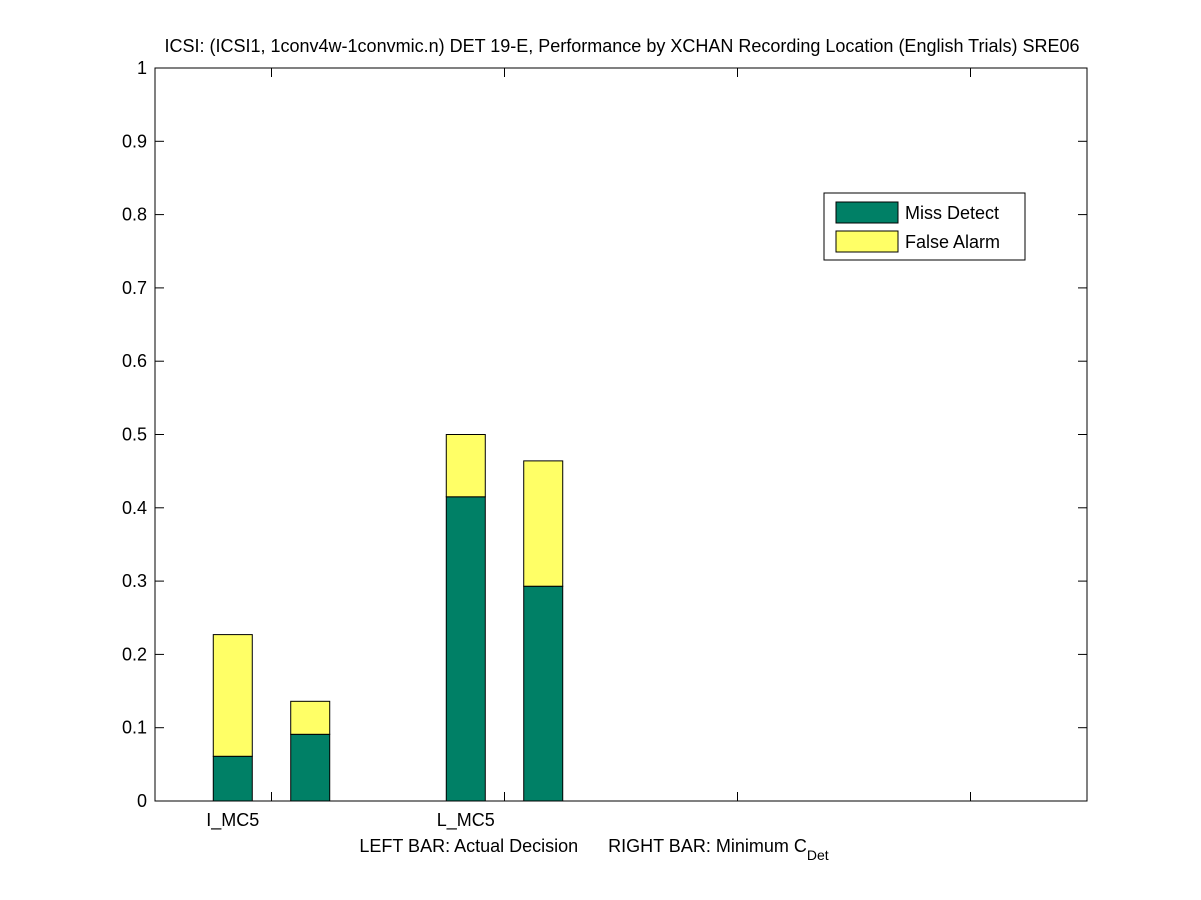  Describe the element at coordinates (142, 801) in the screenshot. I see `y-tick-label: 0` at that location.